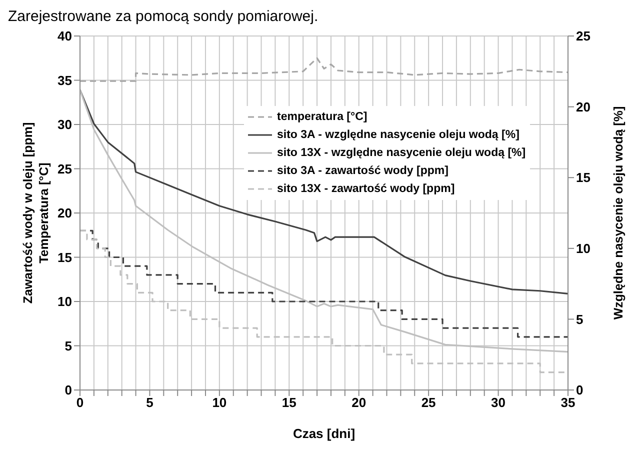 Image resolution: width=638 pixels, height=461 pixels. What do you see at coordinates (68, 390) in the screenshot?
I see `y-tick-label: 0` at bounding box center [68, 390].